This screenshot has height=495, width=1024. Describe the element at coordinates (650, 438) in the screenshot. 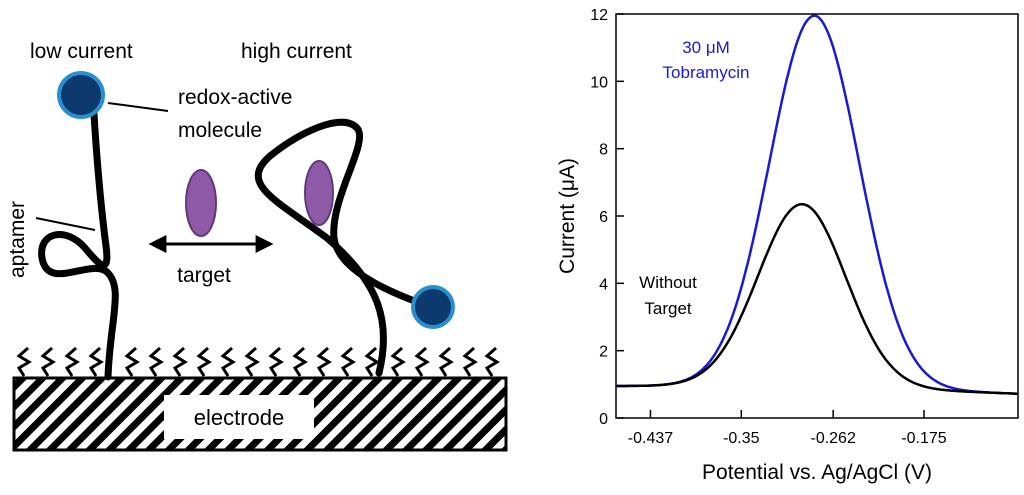

I see `x-tick-label: -0.437` at that location.